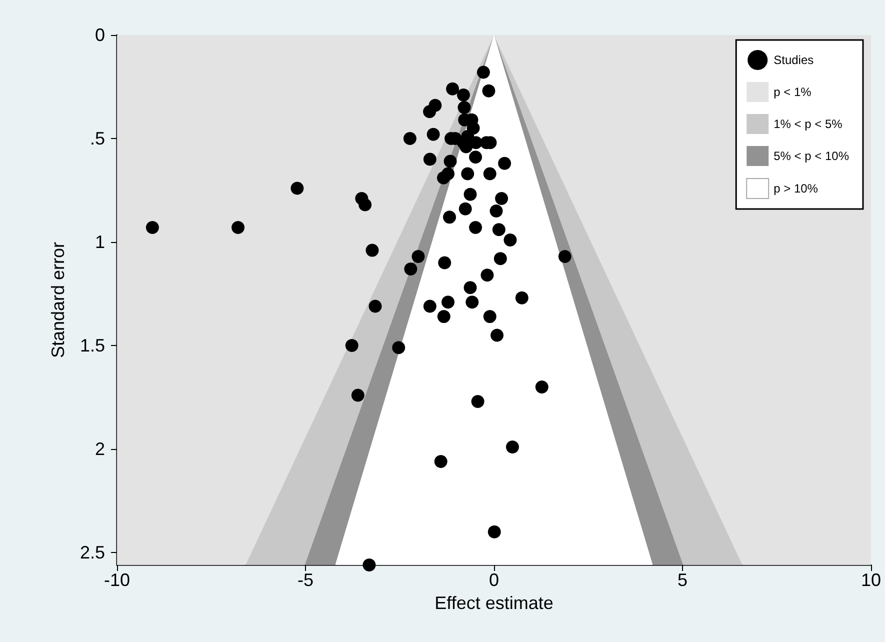 The height and width of the screenshot is (642, 885). Describe the element at coordinates (117, 580) in the screenshot. I see `x-tick-label: -10` at that location.